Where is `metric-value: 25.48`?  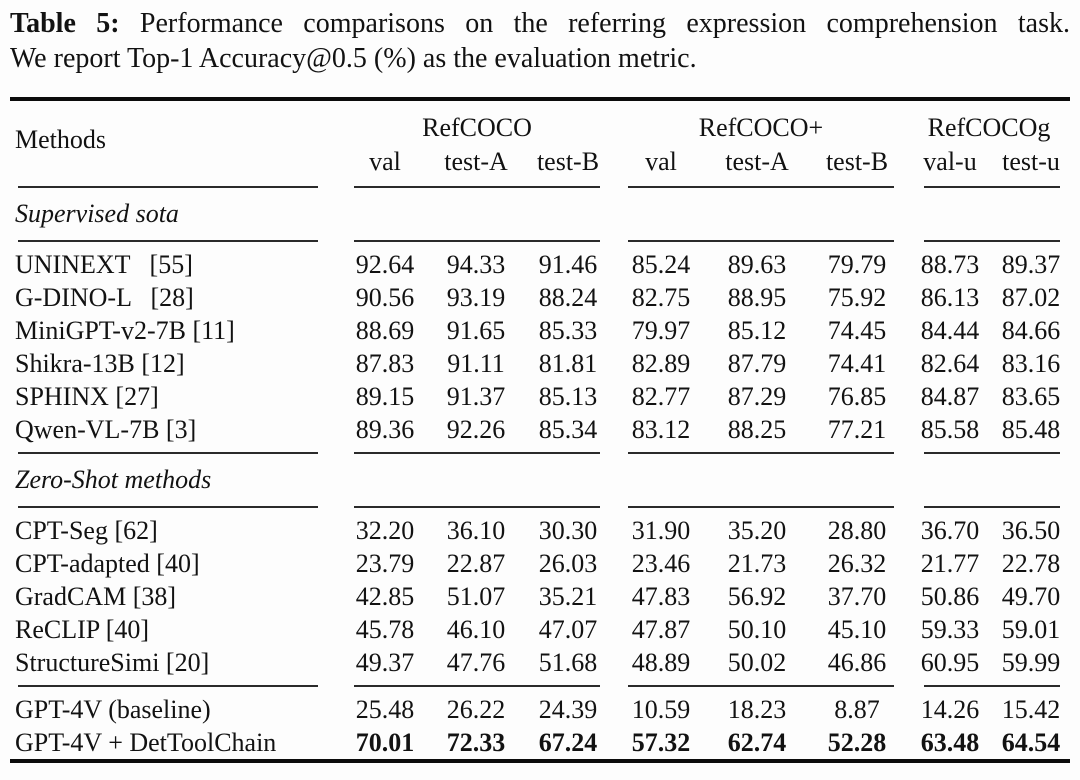
metric-value: 25.48 is located at coordinates (385, 709).